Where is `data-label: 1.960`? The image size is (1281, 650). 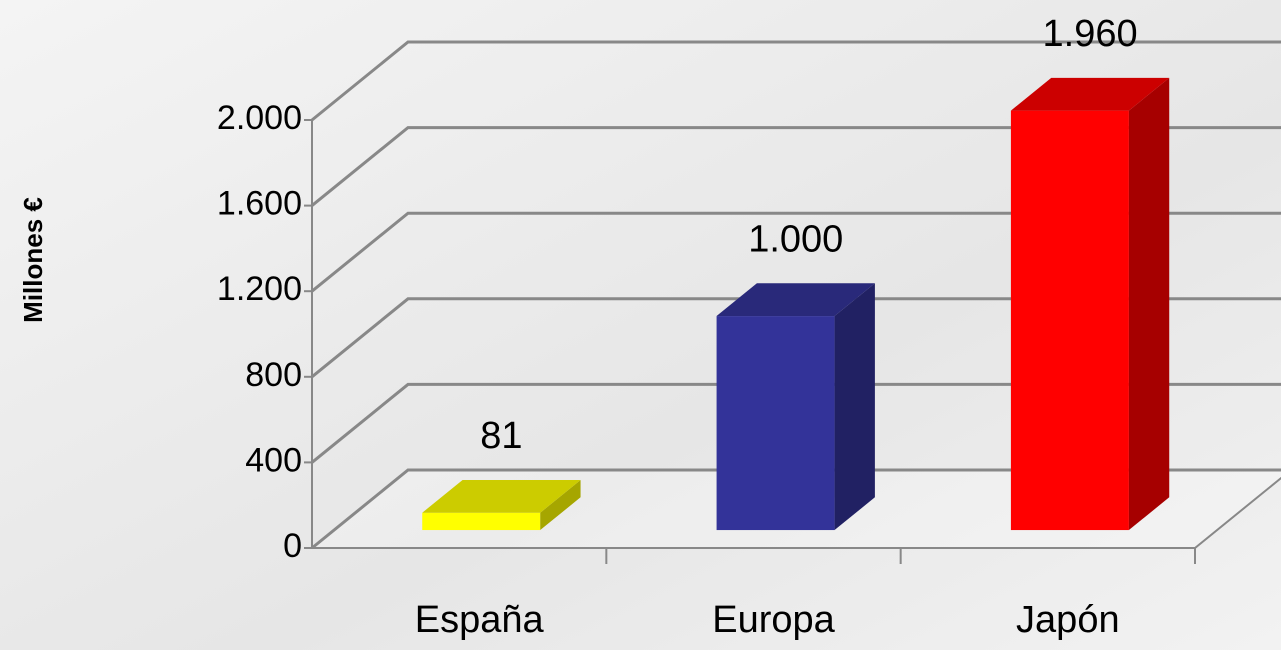 data-label: 1.960 is located at coordinates (1090, 34).